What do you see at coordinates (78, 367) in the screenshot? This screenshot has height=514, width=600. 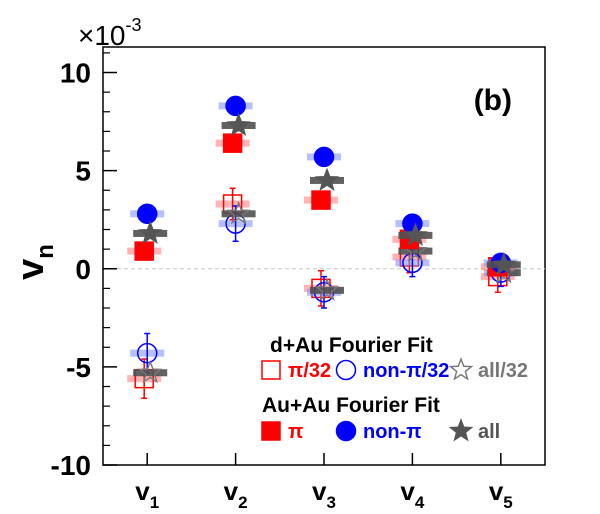 I see `y-tick-label: -5` at bounding box center [78, 367].